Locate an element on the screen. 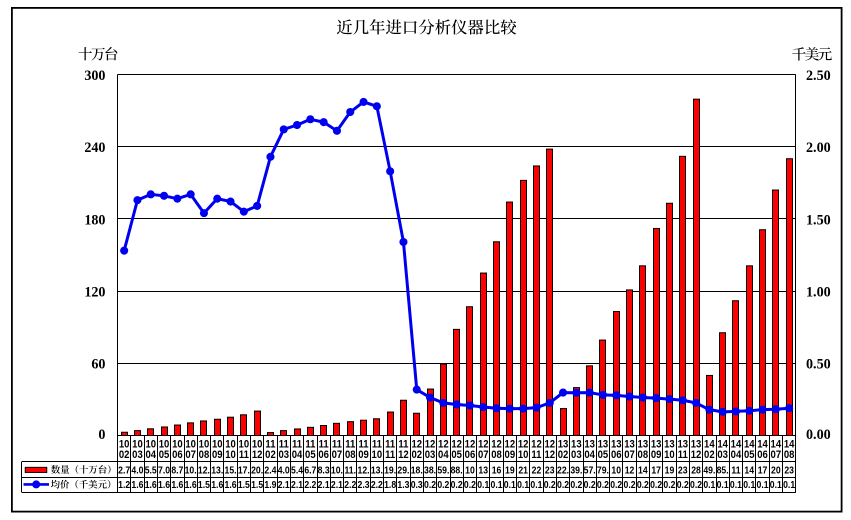  svg-text: 39. is located at coordinates (576, 471).